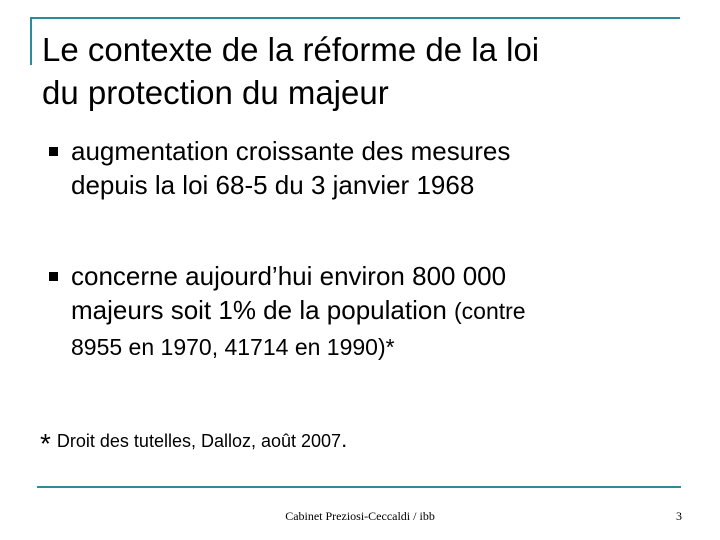 The width and height of the screenshot is (720, 540). I want to click on bullet-2-line-2: majeurs soit 1% de la population, so click(263, 310).